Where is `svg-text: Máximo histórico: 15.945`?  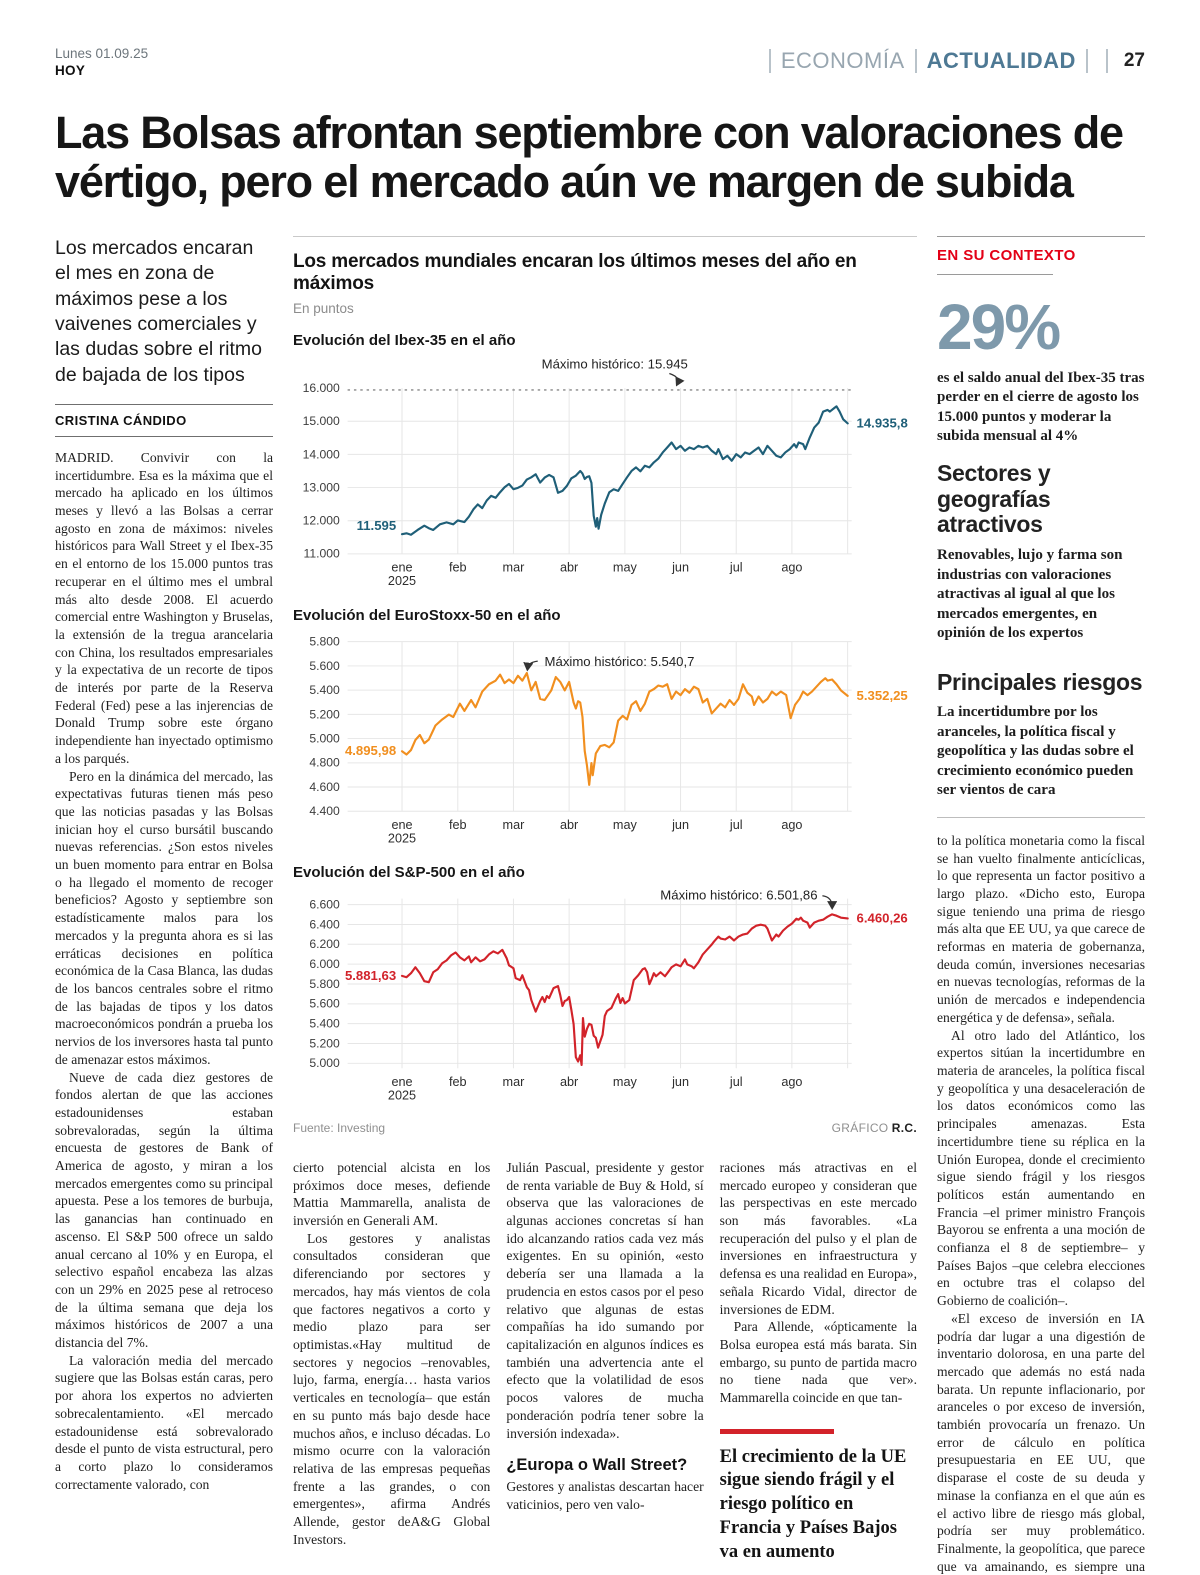
svg-text: Máximo histórico: 15.945 is located at coordinates (615, 363).